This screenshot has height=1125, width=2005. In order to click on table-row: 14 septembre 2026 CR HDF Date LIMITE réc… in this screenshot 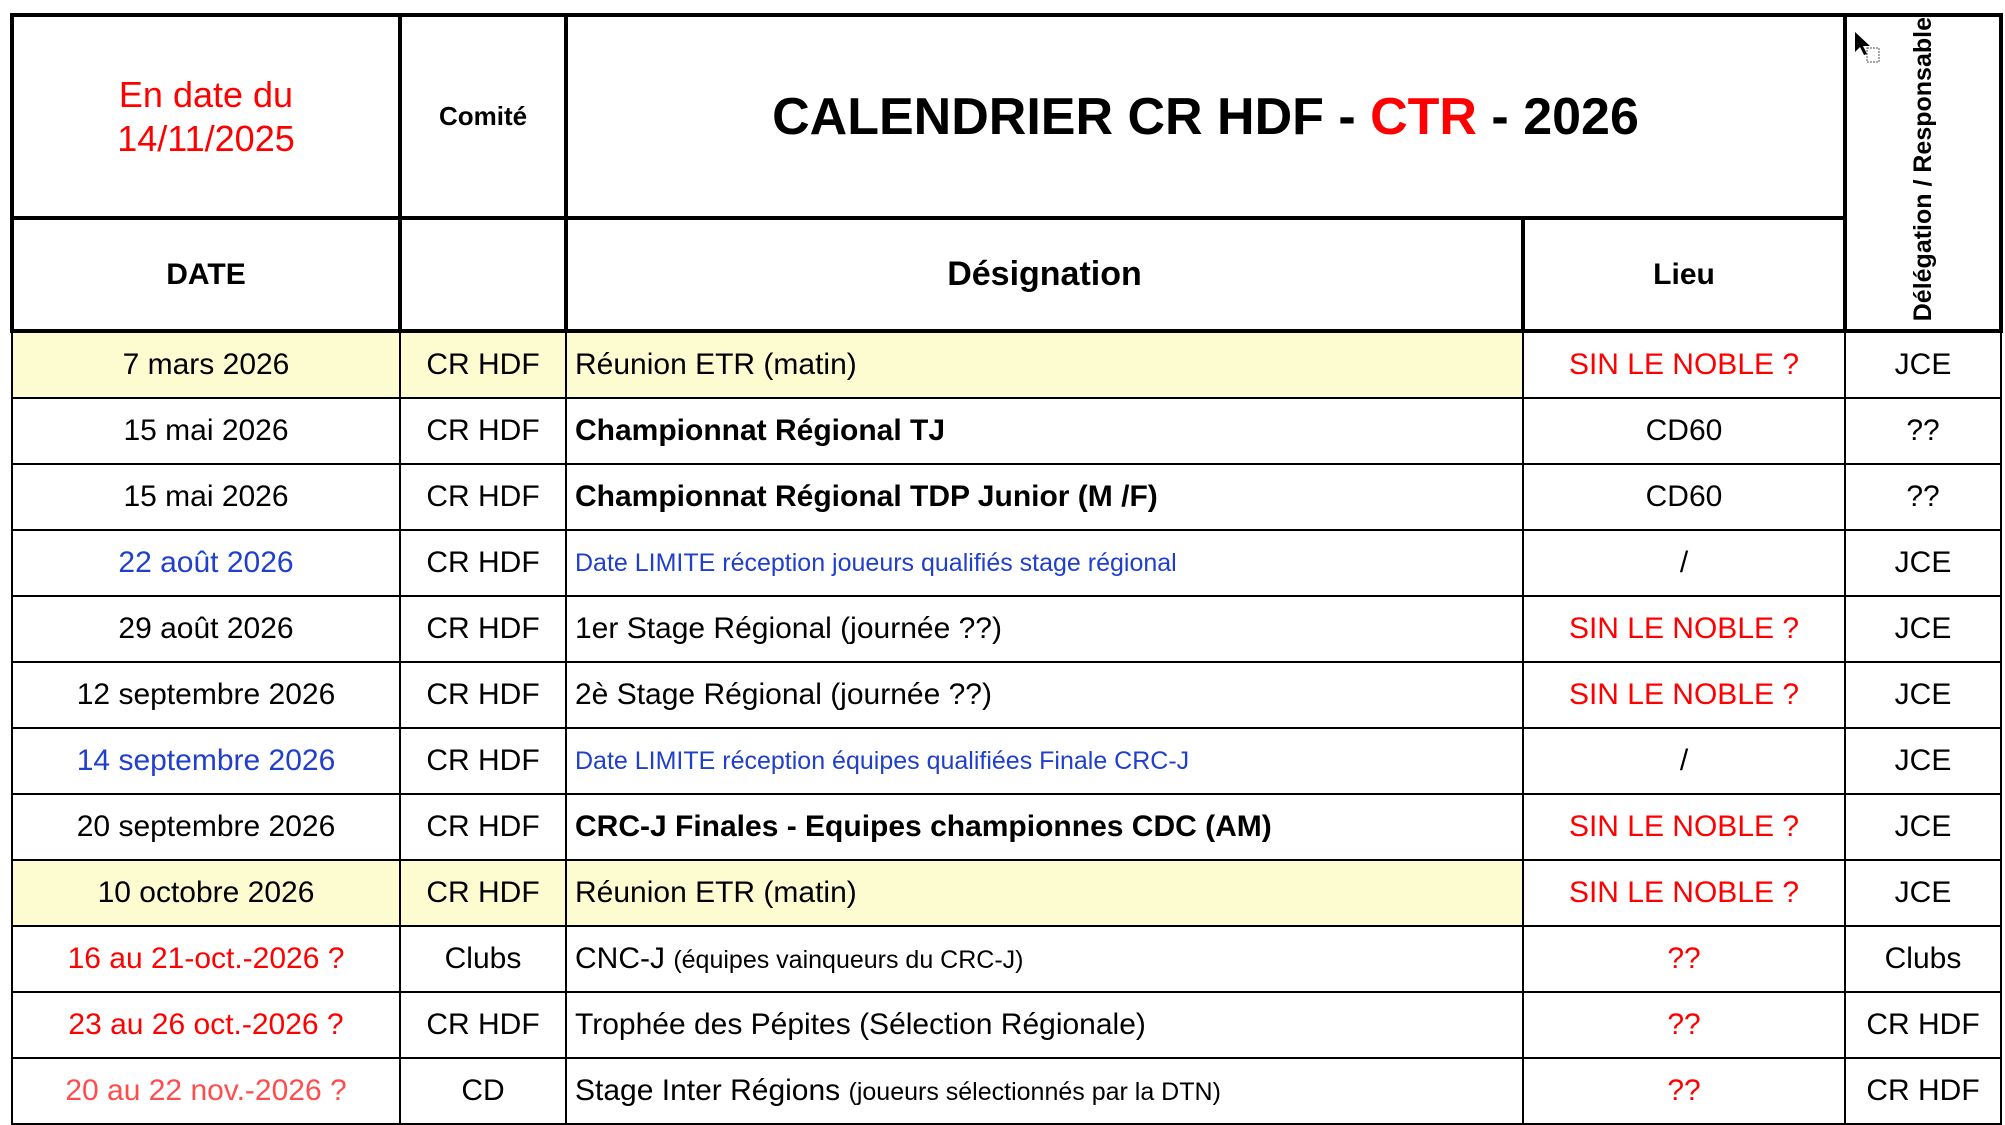, I will do `click(1006, 761)`.